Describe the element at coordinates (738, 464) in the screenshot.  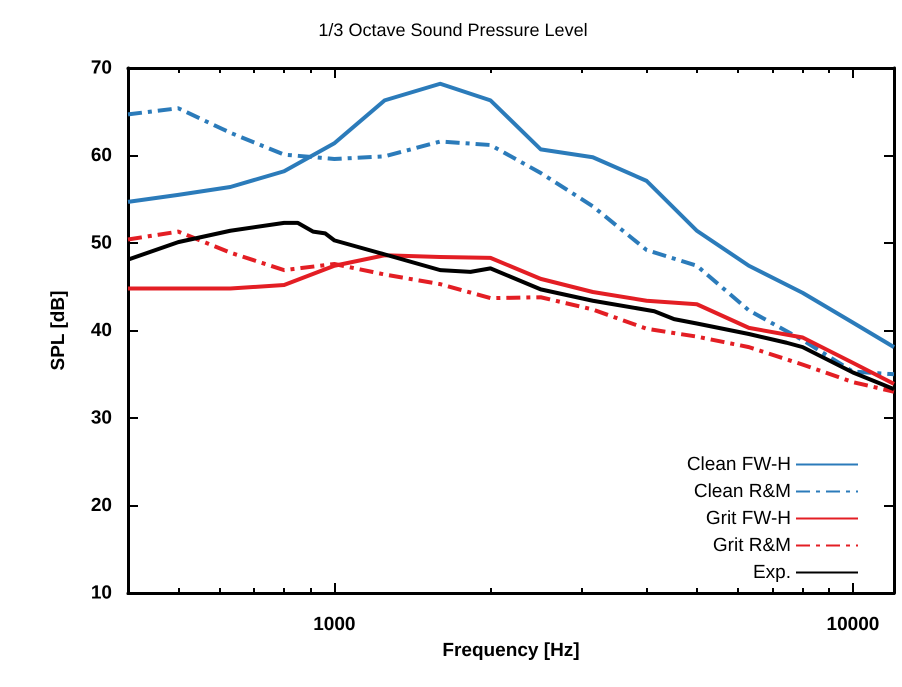
I see `legend-label: Clean FW-H` at that location.